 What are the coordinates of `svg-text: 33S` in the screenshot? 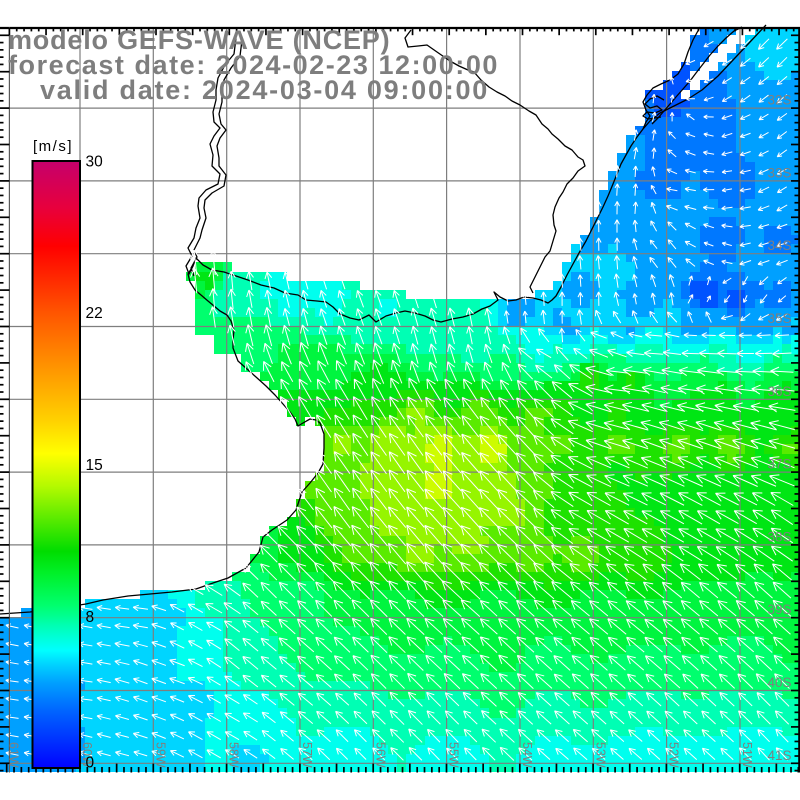 It's located at (779, 172).